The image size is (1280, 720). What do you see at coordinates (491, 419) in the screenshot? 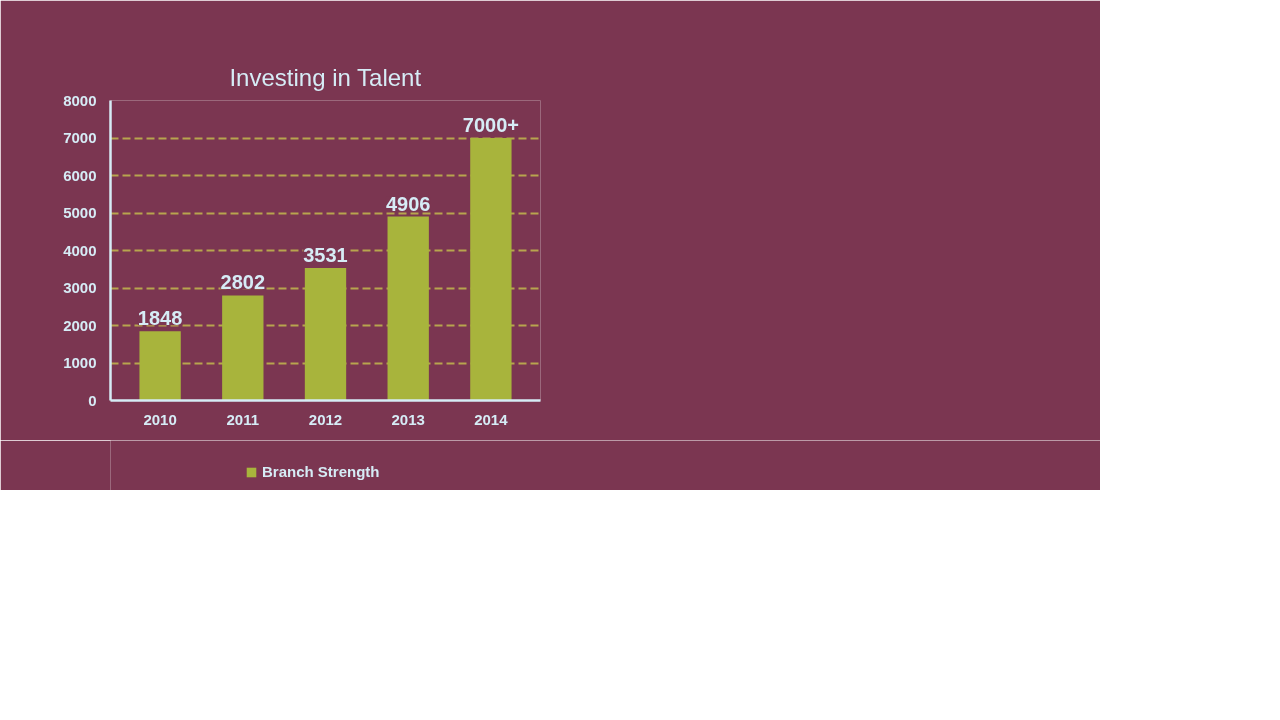
I see `x-tick-label: 2014` at bounding box center [491, 419].